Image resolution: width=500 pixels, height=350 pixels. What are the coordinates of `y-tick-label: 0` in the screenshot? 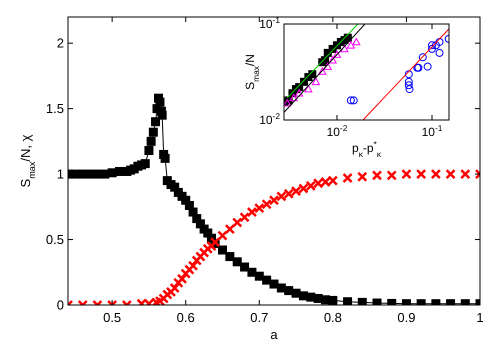 It's located at (60, 305).